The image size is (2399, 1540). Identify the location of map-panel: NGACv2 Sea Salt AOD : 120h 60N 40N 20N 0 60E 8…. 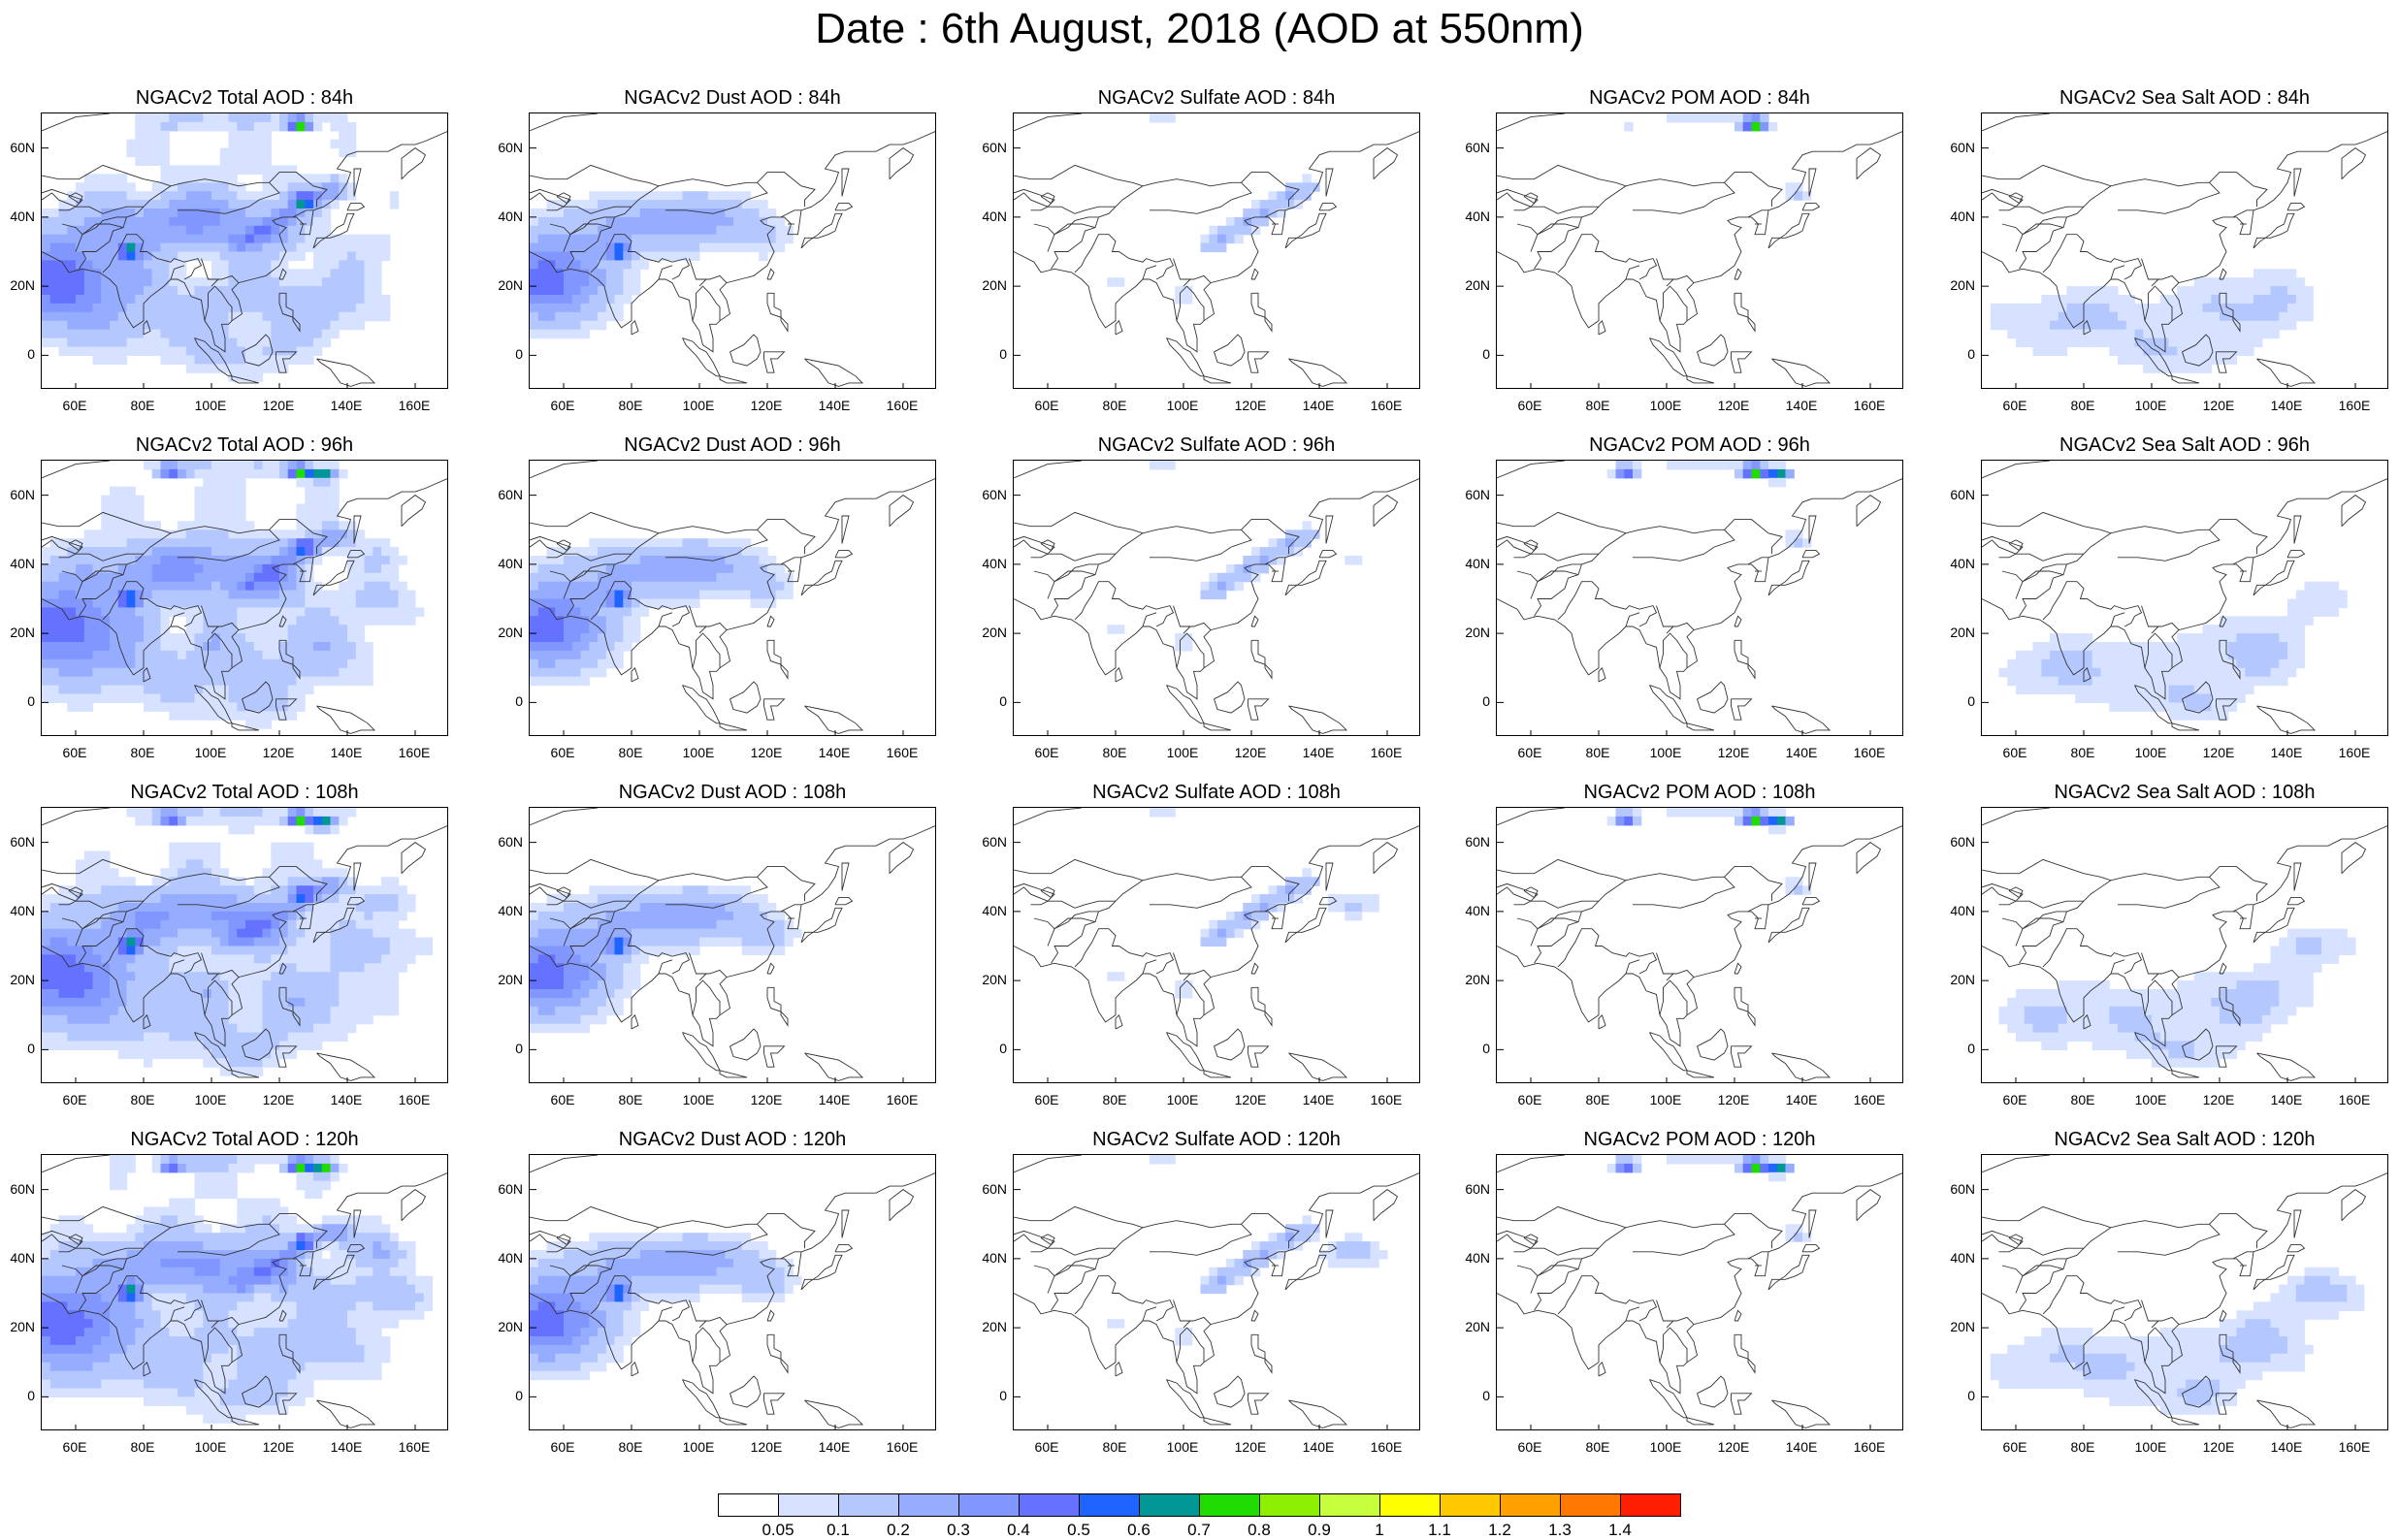
(2170, 1301).